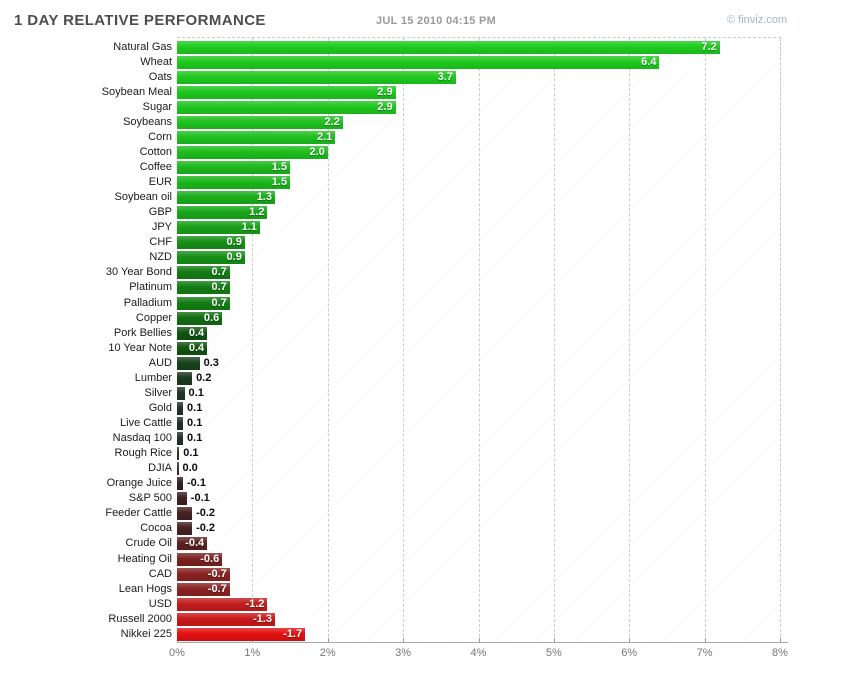  Describe the element at coordinates (144, 558) in the screenshot. I see `category-label: Heating Oil` at that location.